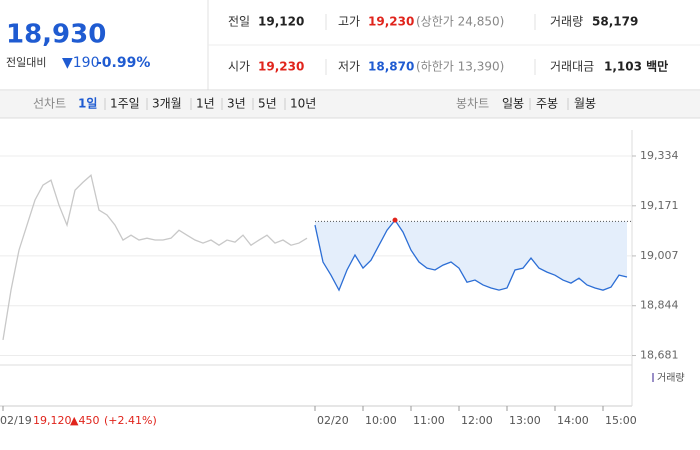 This screenshot has width=700, height=450. Describe the element at coordinates (659, 305) in the screenshot. I see `y-tick-label: 18,844` at that location.